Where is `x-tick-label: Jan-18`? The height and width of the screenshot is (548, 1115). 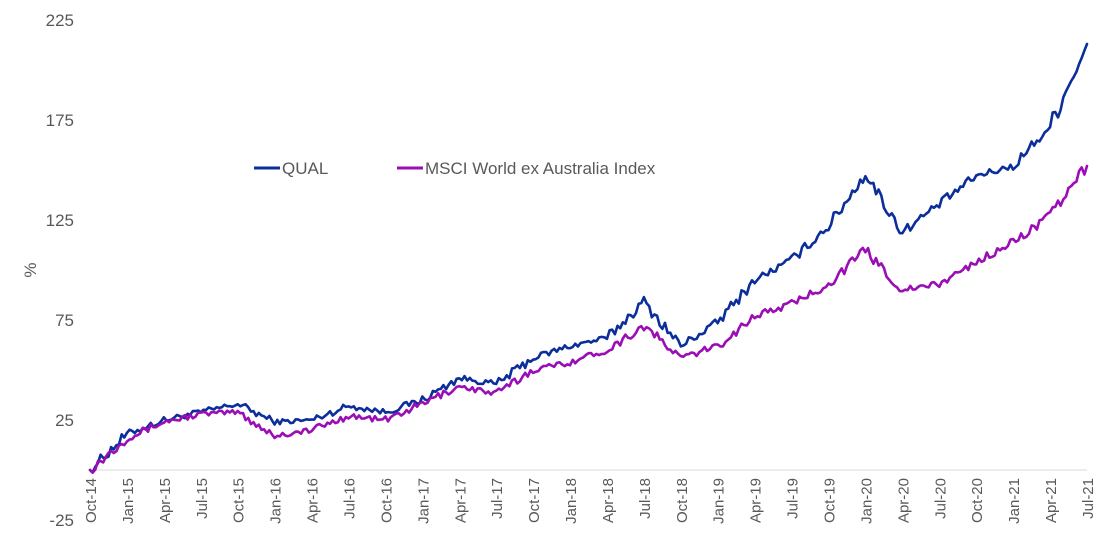
x-tick-label: Jan-18 is located at coordinates (571, 501).